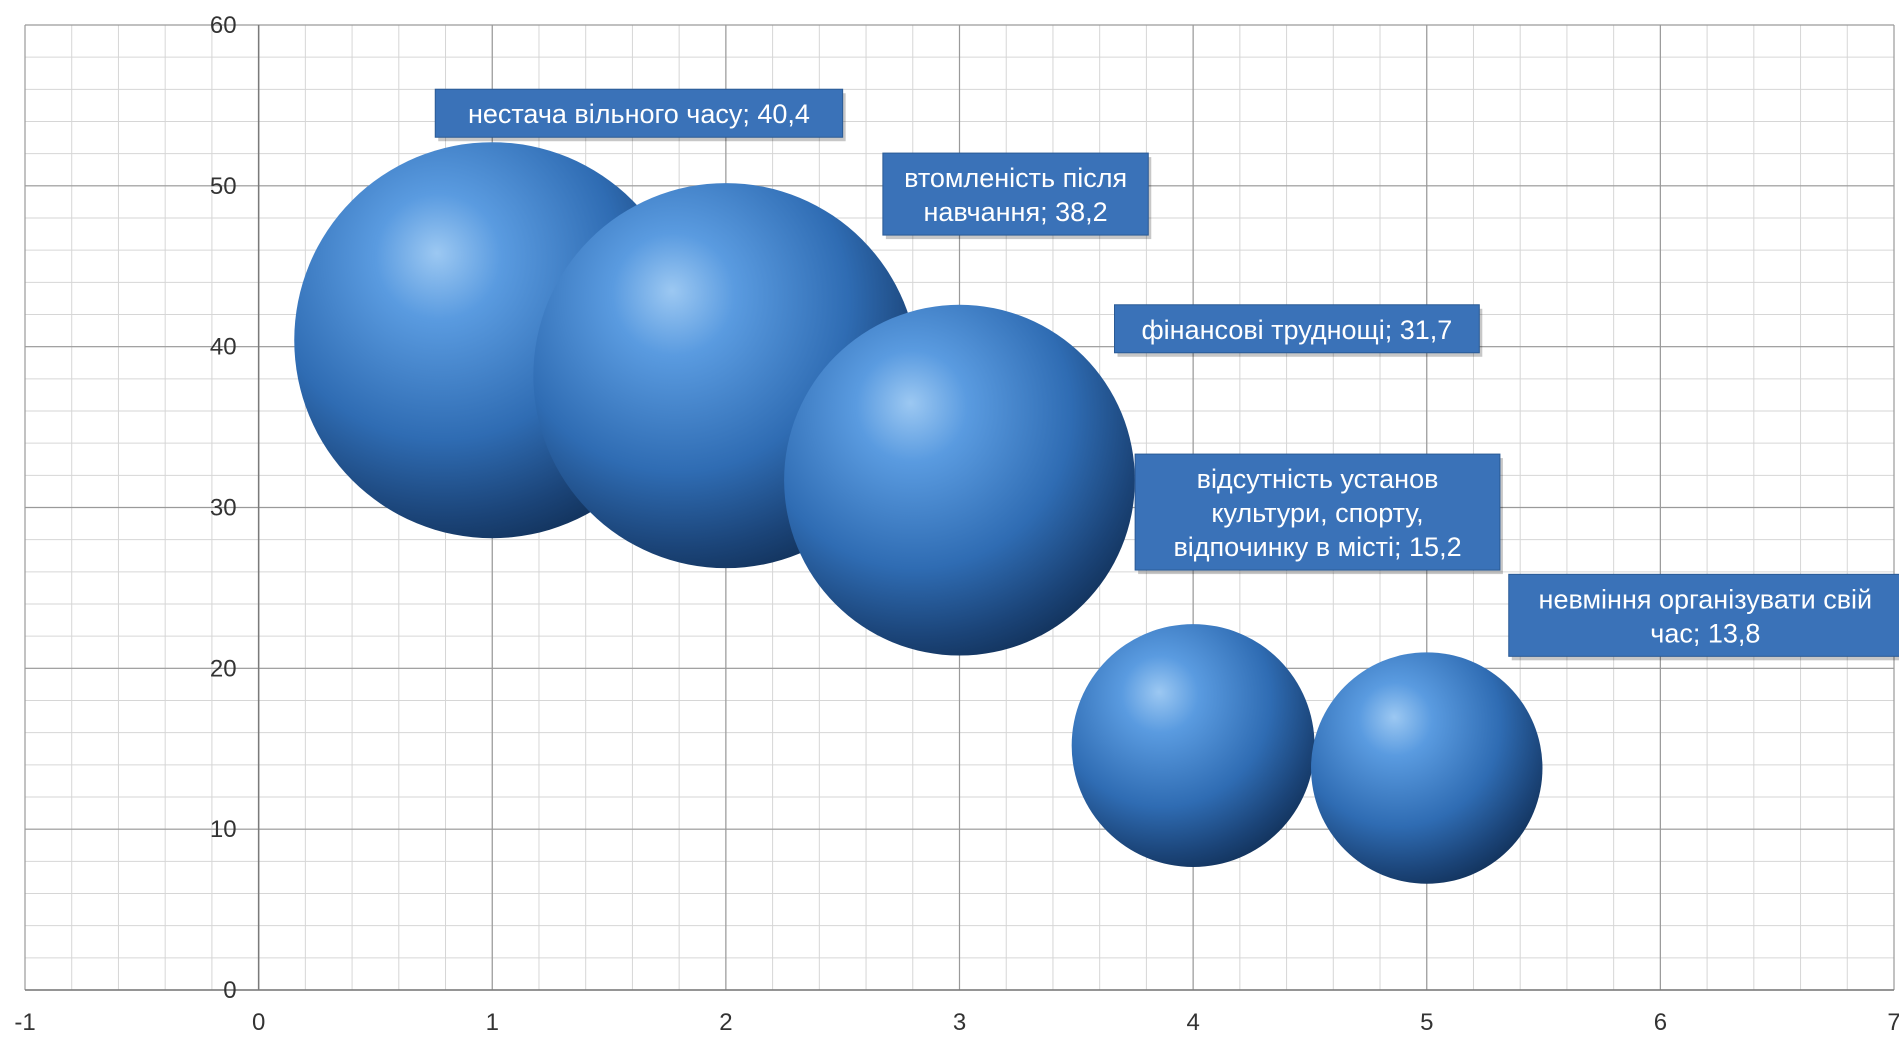 This screenshot has width=1899, height=1043. Describe the element at coordinates (24, 1022) in the screenshot. I see `x-tick-label: -1` at that location.